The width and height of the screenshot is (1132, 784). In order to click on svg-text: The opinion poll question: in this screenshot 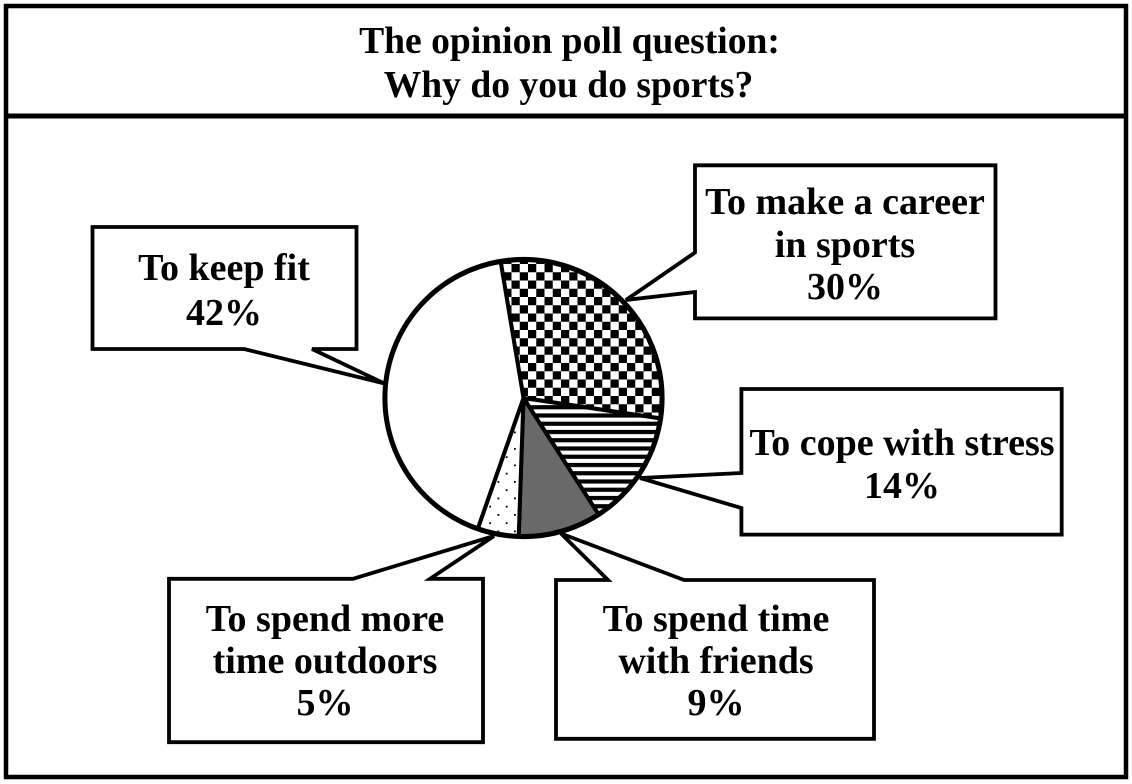, I will do `click(569, 41)`.